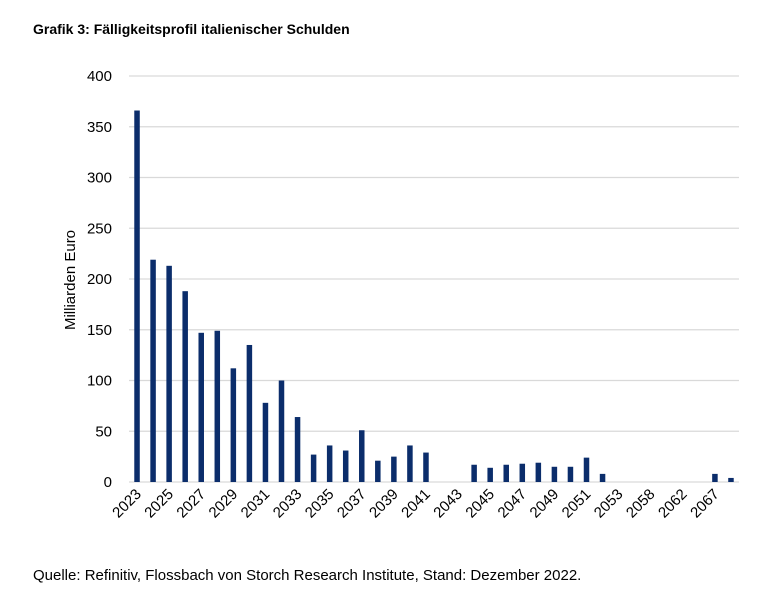 Image resolution: width=779 pixels, height=608 pixels. What do you see at coordinates (281, 431) in the screenshot?
I see `bar-2032` at bounding box center [281, 431].